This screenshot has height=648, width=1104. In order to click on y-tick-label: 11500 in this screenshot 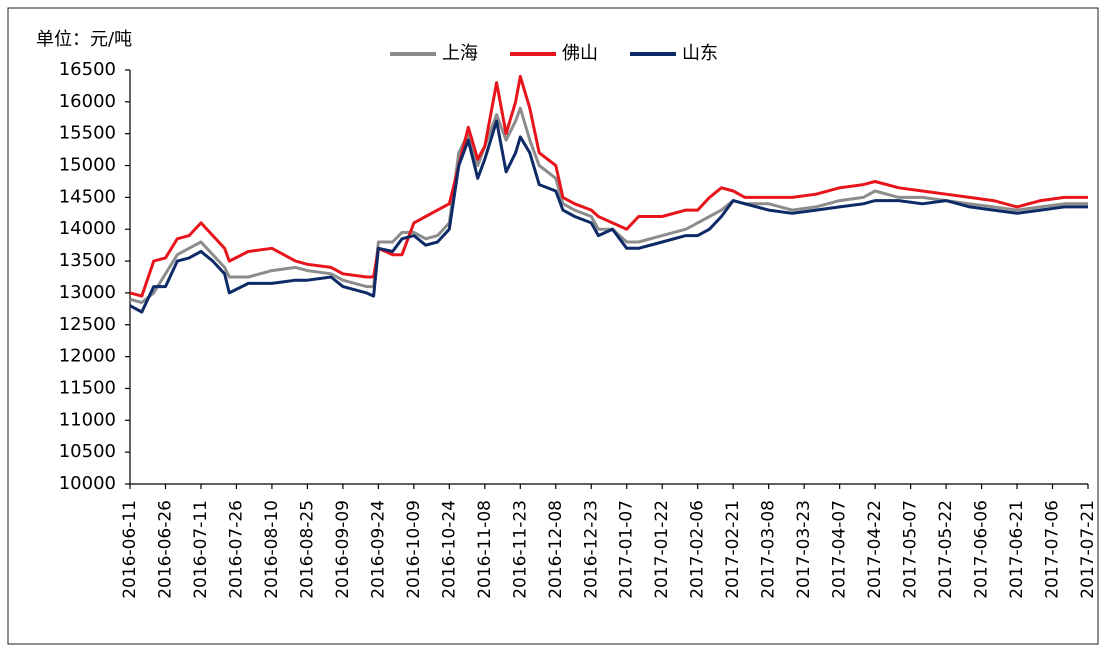, I will do `click(87, 387)`.